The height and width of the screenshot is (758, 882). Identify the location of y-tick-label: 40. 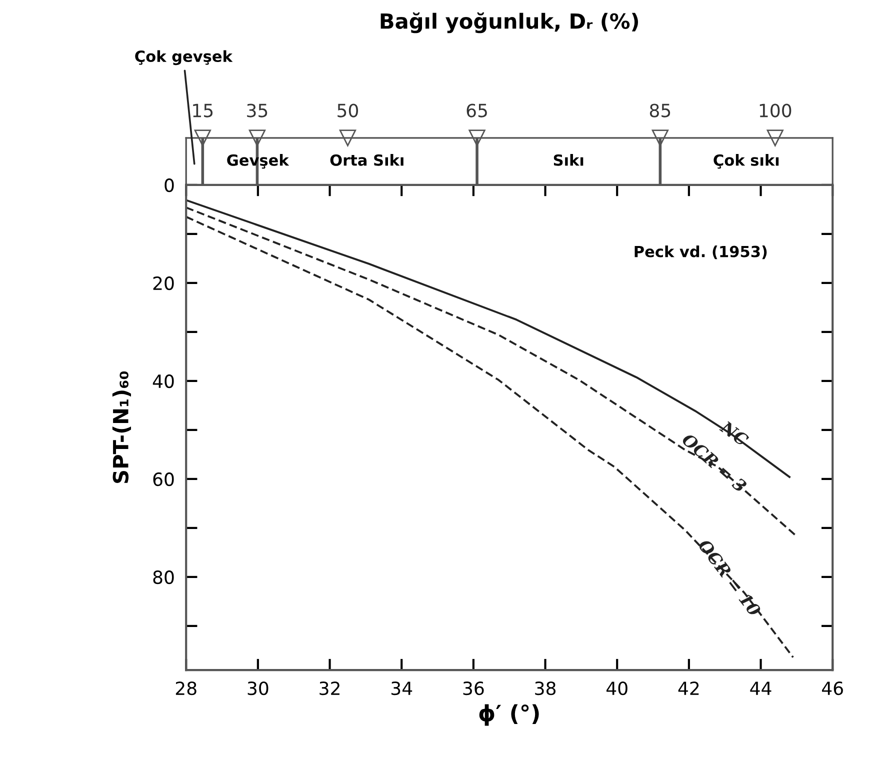
(163, 381).